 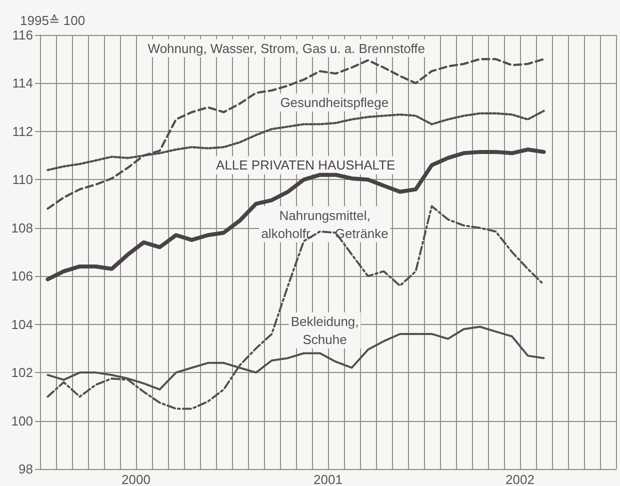 What do you see at coordinates (328, 479) in the screenshot?
I see `x-tick-label: 2001` at bounding box center [328, 479].